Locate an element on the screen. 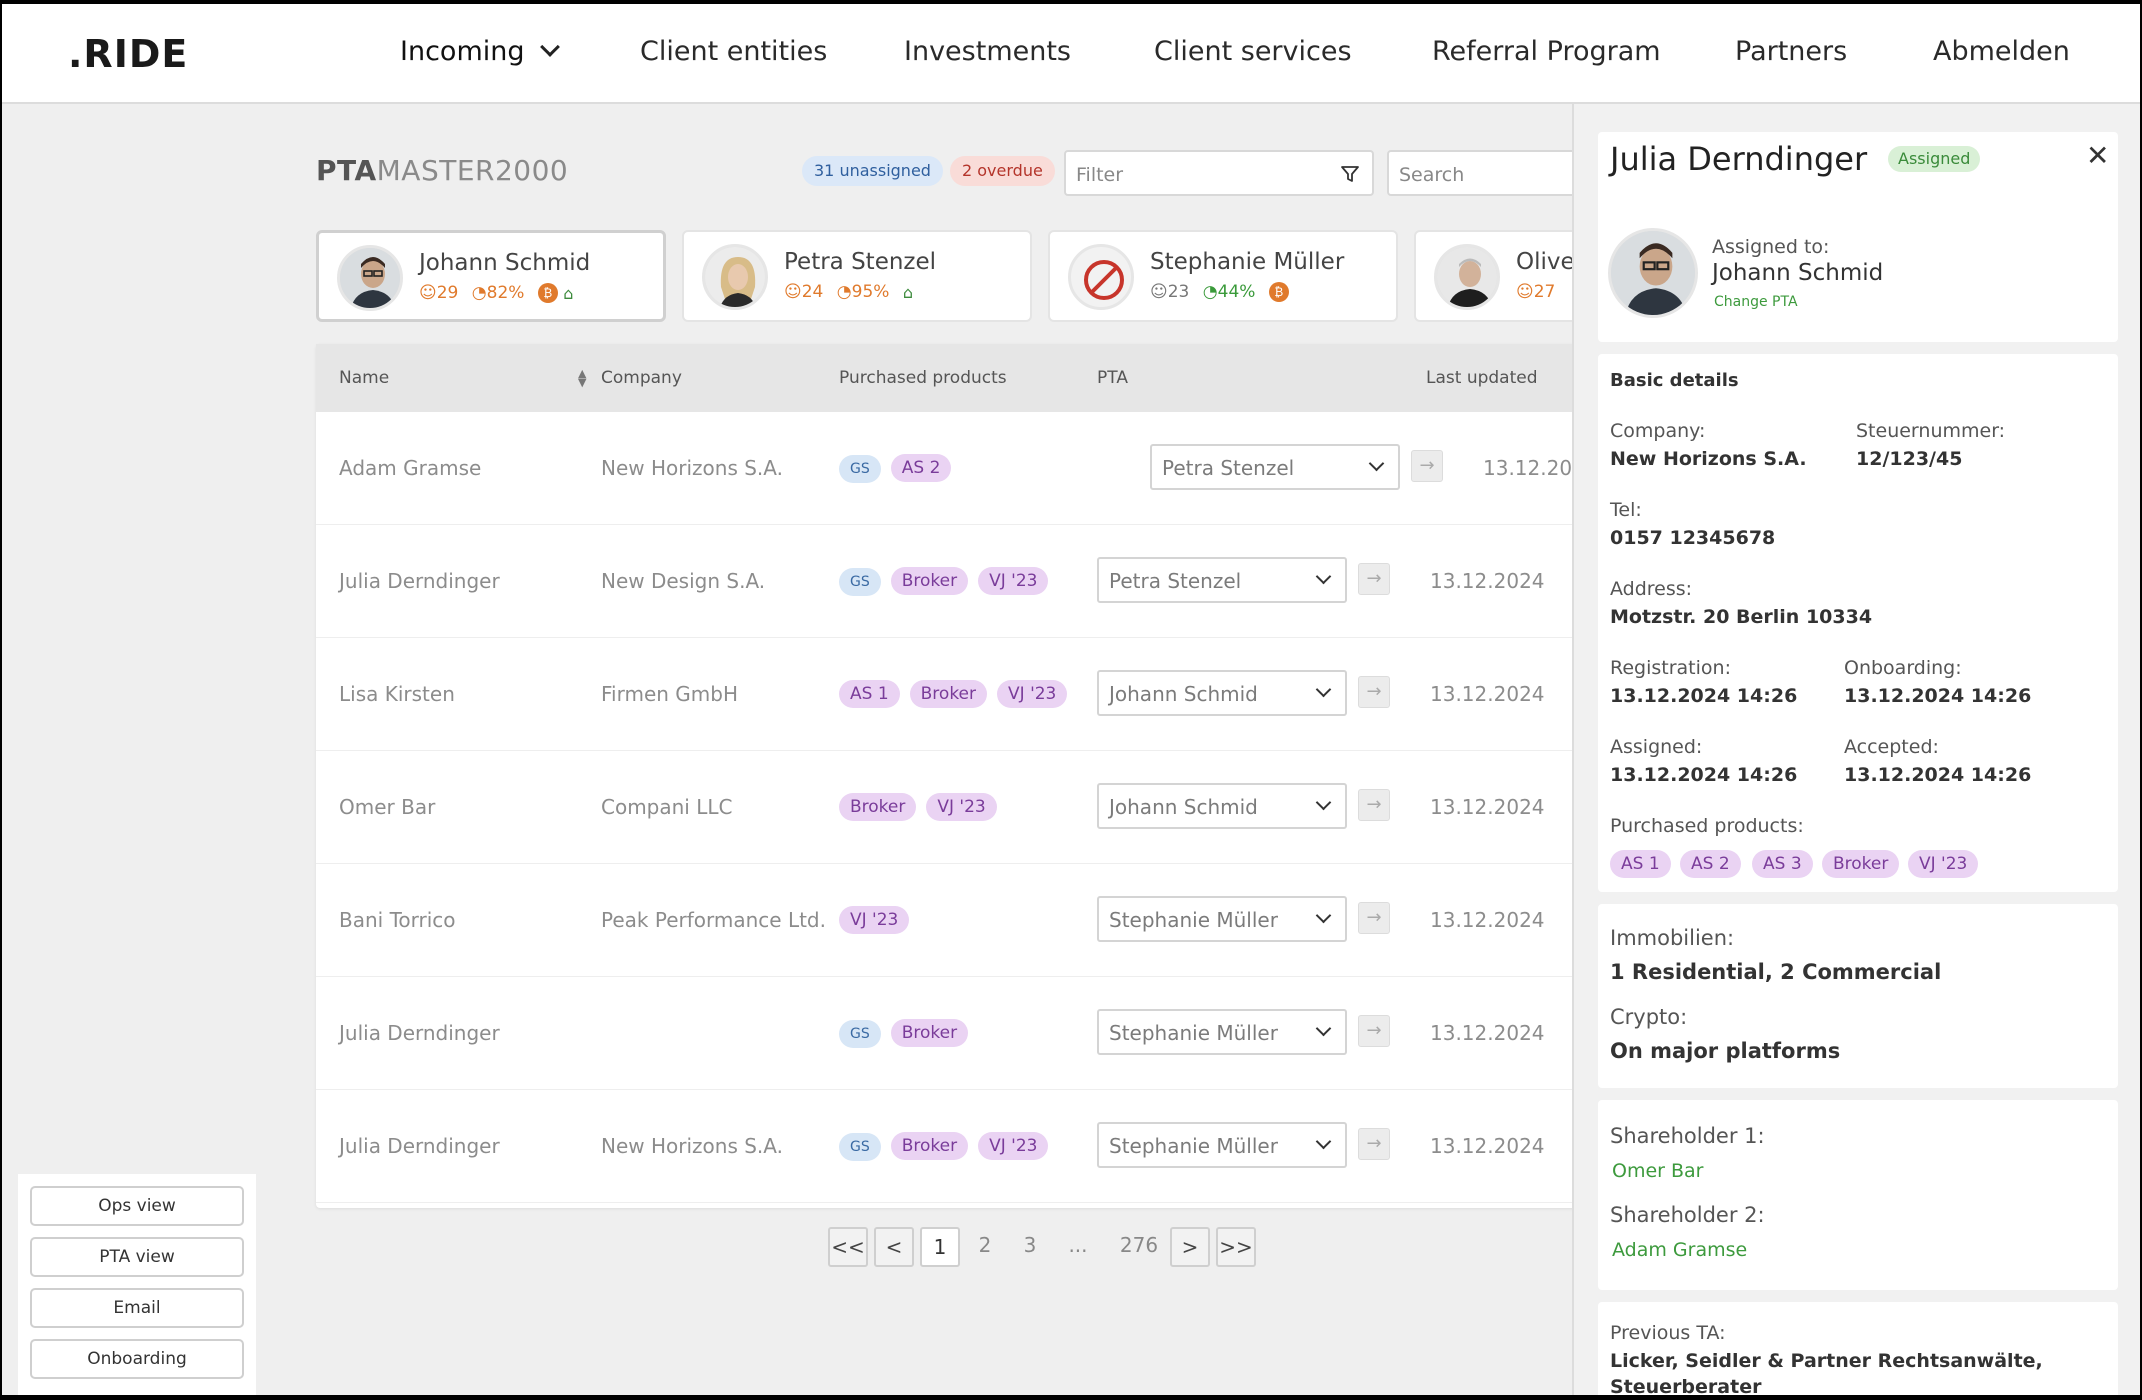 Image resolution: width=2142 pixels, height=1400 pixels. pta-card-petra: Petra Stenzel ☺24 ◔95% ⌂ is located at coordinates (857, 276).